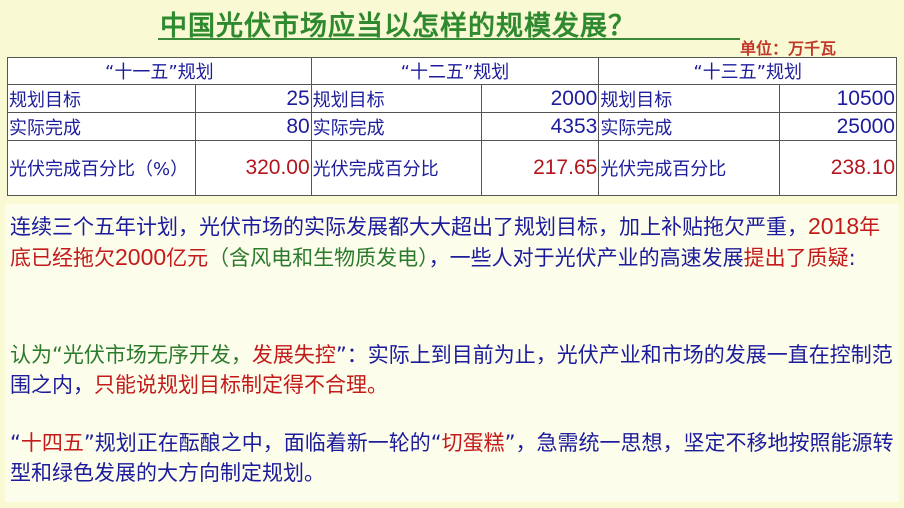 The height and width of the screenshot is (508, 904). What do you see at coordinates (838, 168) in the screenshot?
I see `cell-value: 238.10` at bounding box center [838, 168].